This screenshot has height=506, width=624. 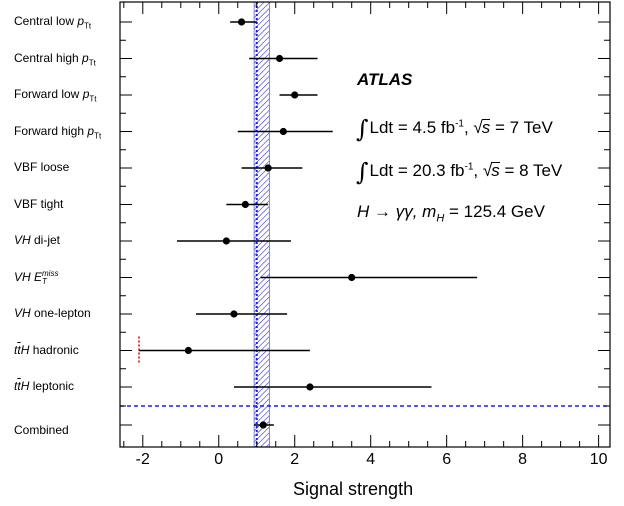 I want to click on category-label: VBF loose, so click(x=42, y=167).